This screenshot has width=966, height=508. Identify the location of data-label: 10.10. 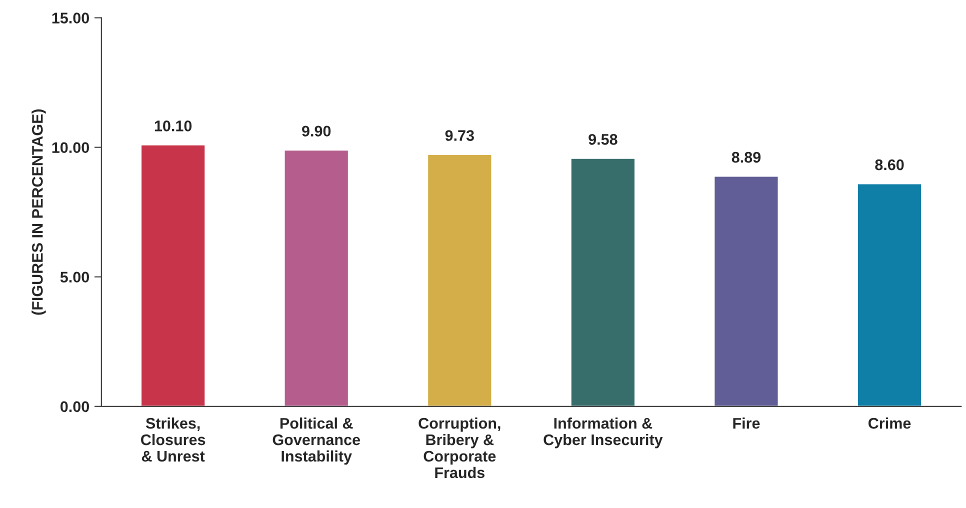
(173, 126).